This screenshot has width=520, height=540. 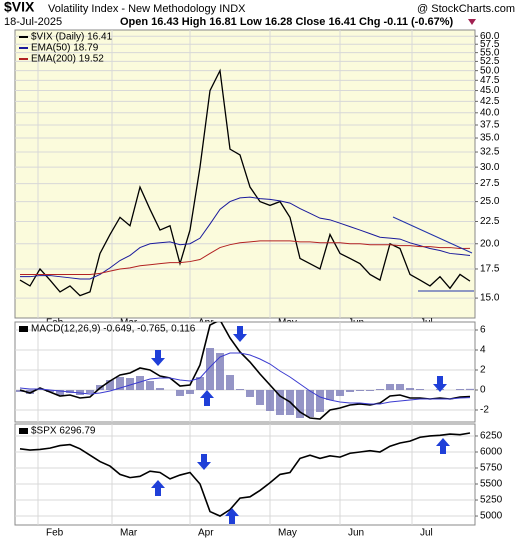 What do you see at coordinates (491, 436) in the screenshot?
I see `y-tick-label: 6250` at bounding box center [491, 436].